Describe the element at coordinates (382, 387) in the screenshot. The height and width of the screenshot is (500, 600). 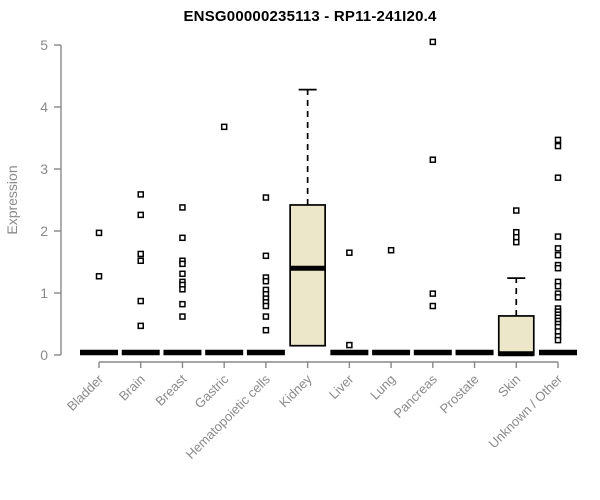
I see `x-category-label: Lung` at that location.